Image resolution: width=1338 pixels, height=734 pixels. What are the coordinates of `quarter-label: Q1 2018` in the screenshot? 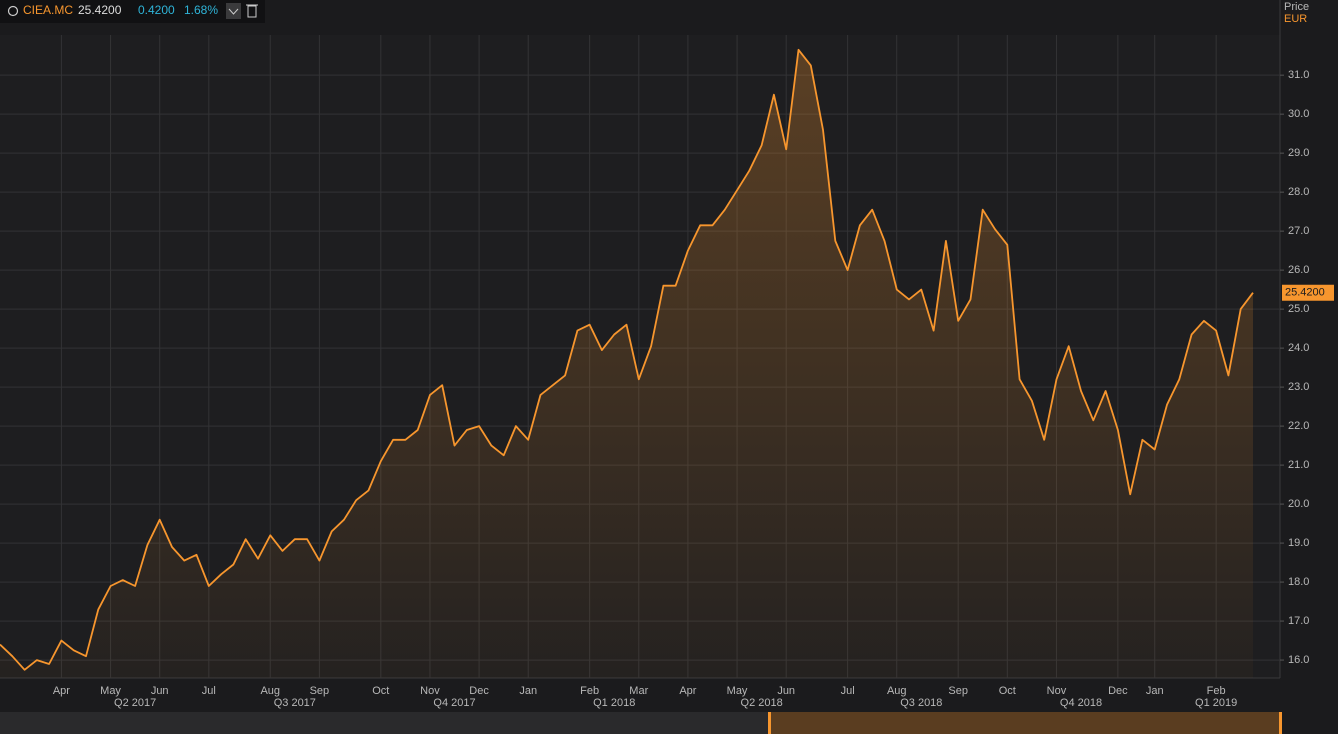 It's located at (614, 703).